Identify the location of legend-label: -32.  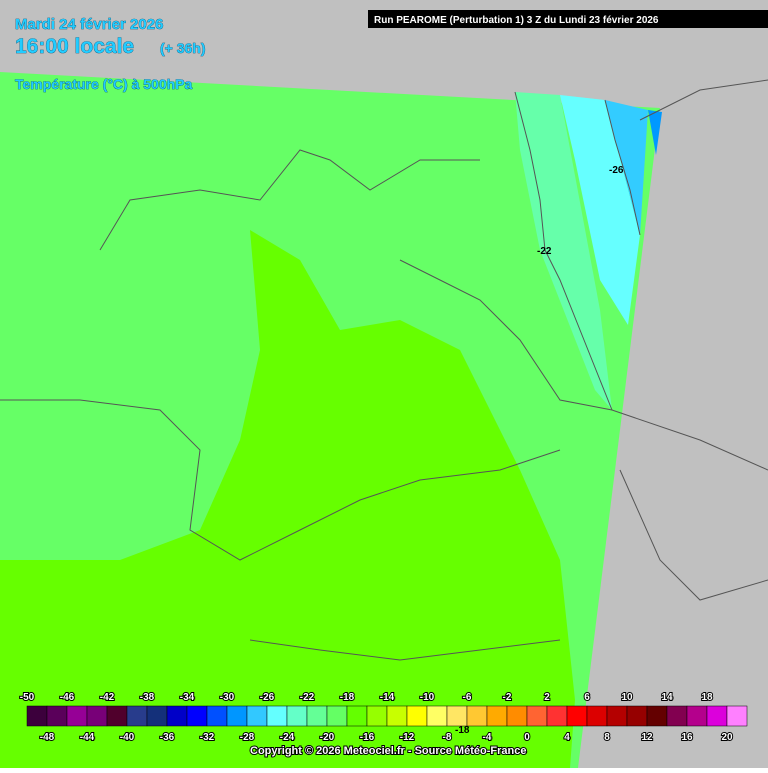
(207, 737).